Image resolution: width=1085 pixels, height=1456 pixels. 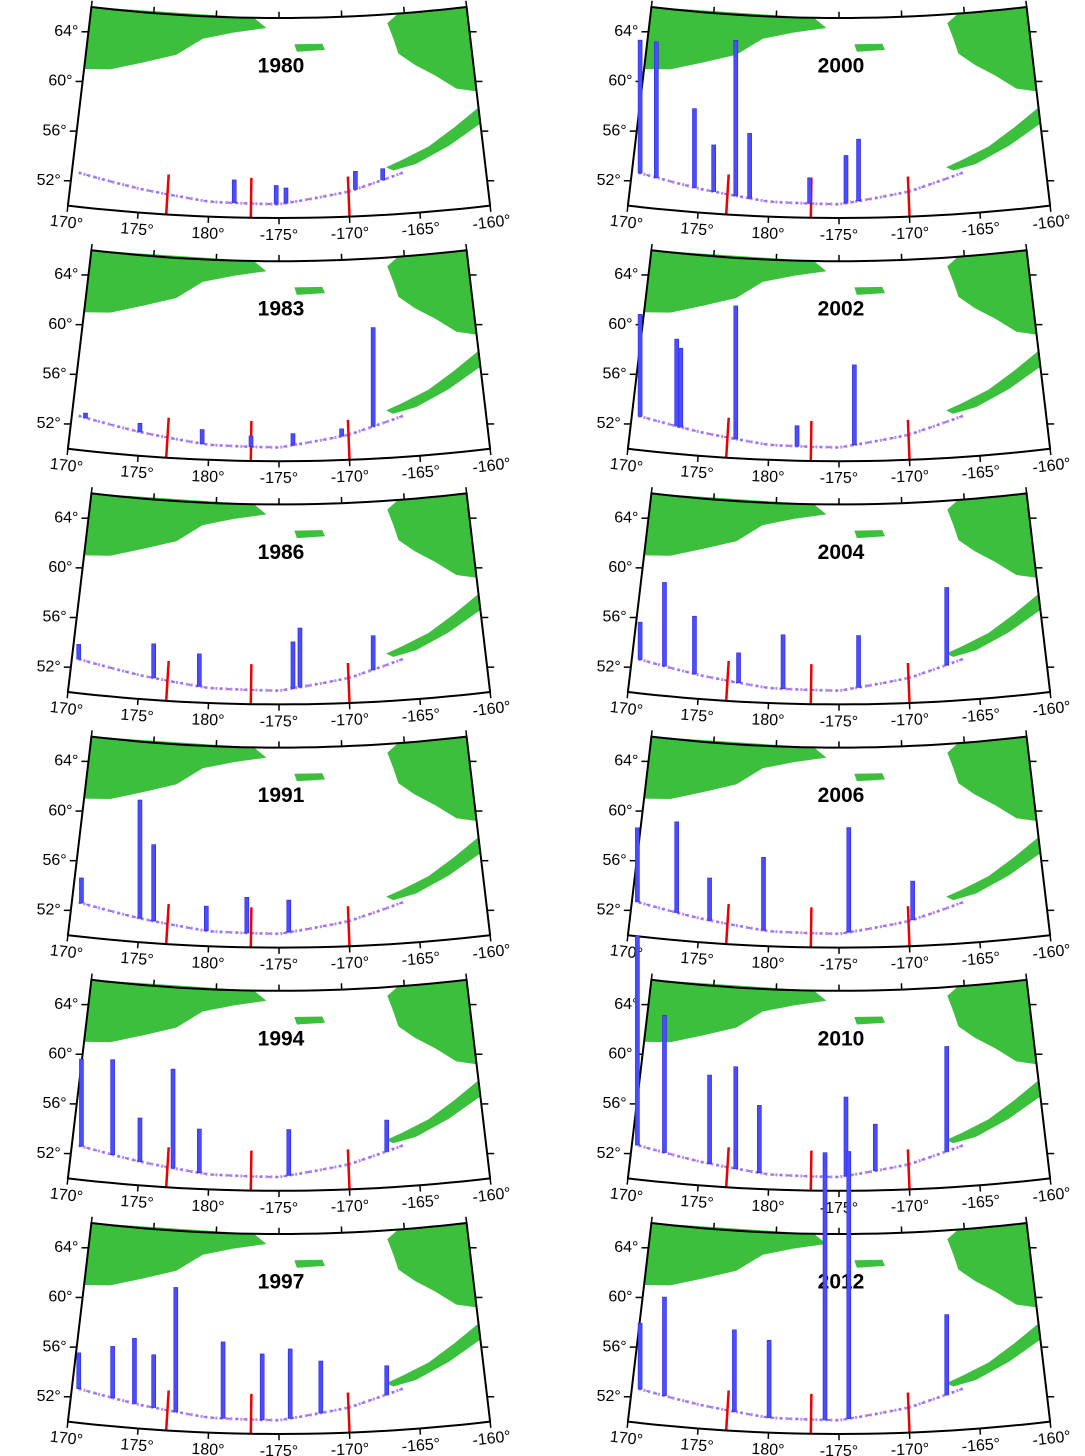 I want to click on year-title: 1997, so click(x=281, y=1282).